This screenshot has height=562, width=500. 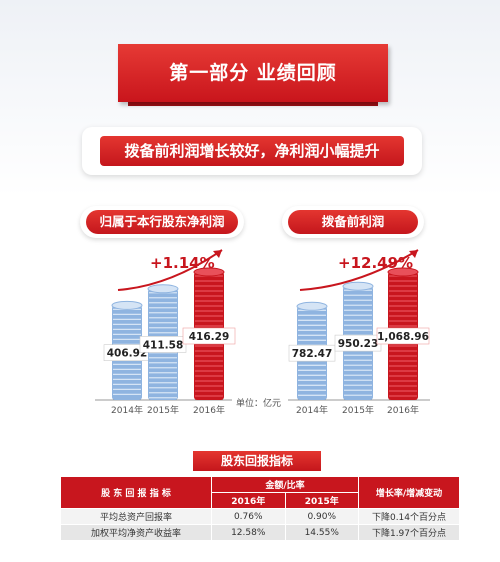 What do you see at coordinates (358, 344) in the screenshot?
I see `value-label: 950.23` at bounding box center [358, 344].